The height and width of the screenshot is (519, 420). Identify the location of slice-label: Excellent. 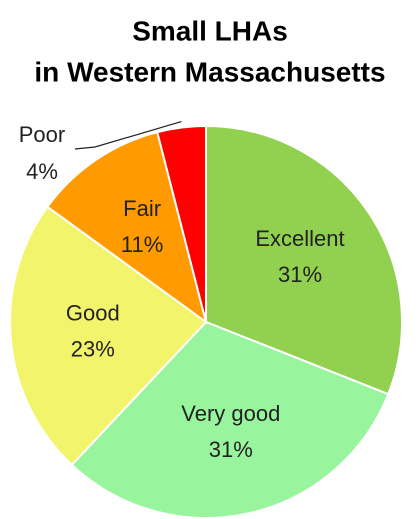
(299, 238).